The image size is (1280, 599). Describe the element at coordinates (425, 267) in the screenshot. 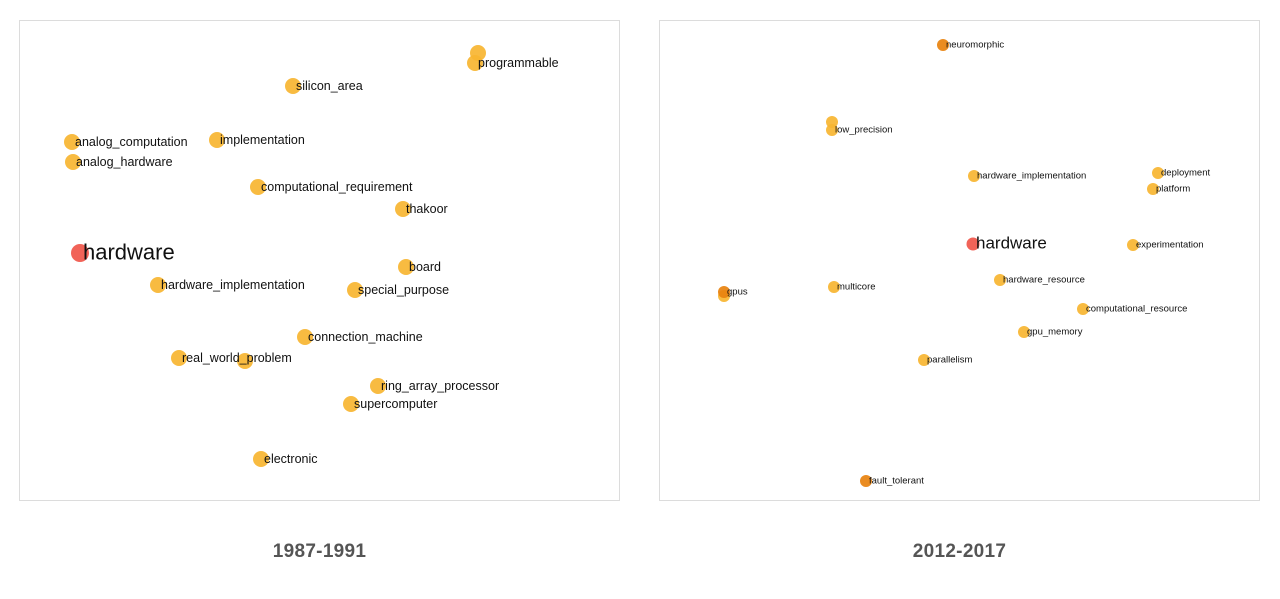

I see `neighbor-word-label: board` at that location.